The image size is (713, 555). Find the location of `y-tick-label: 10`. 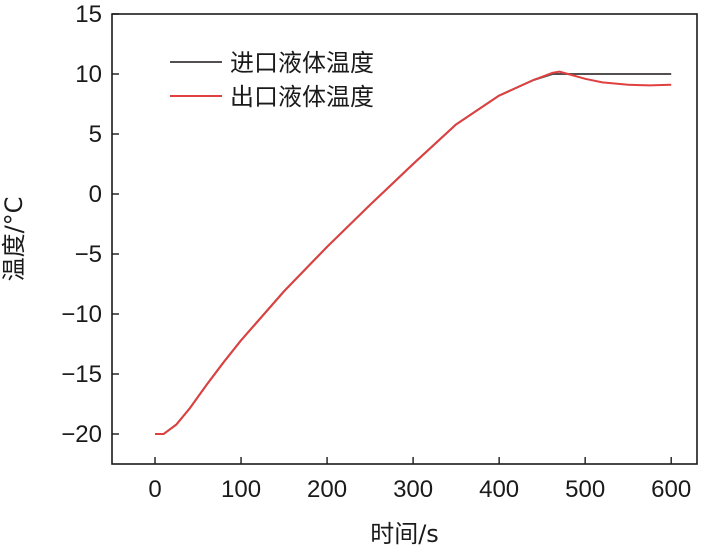

y-tick-label: 10 is located at coordinates (88, 74).